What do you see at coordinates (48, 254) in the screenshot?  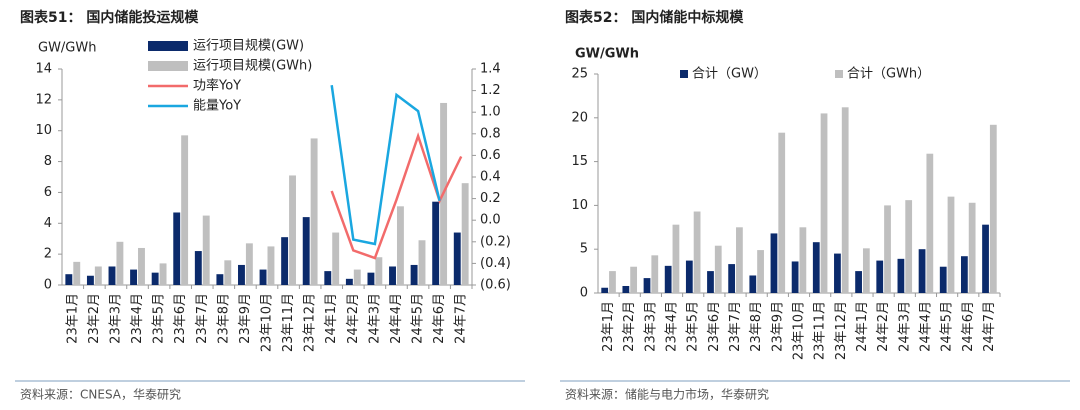 I see `y-tick-label: 2` at bounding box center [48, 254].